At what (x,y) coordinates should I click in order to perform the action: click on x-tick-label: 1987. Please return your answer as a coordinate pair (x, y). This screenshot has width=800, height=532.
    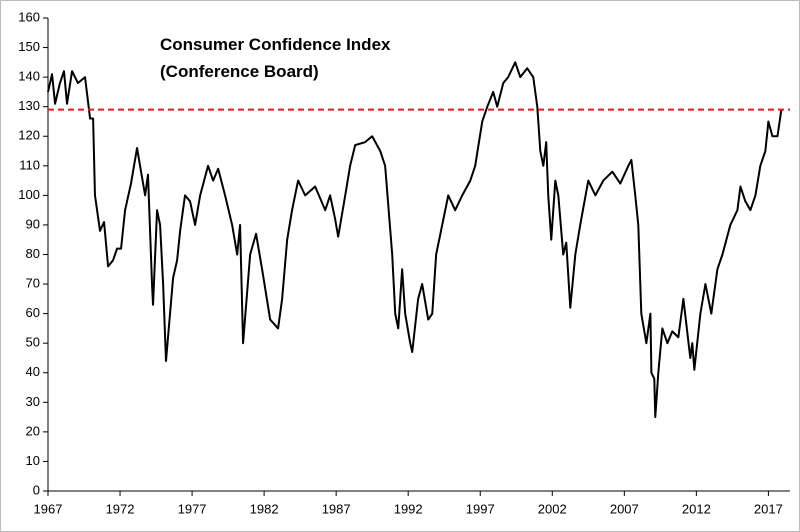
    Looking at the image, I should click on (336, 508).